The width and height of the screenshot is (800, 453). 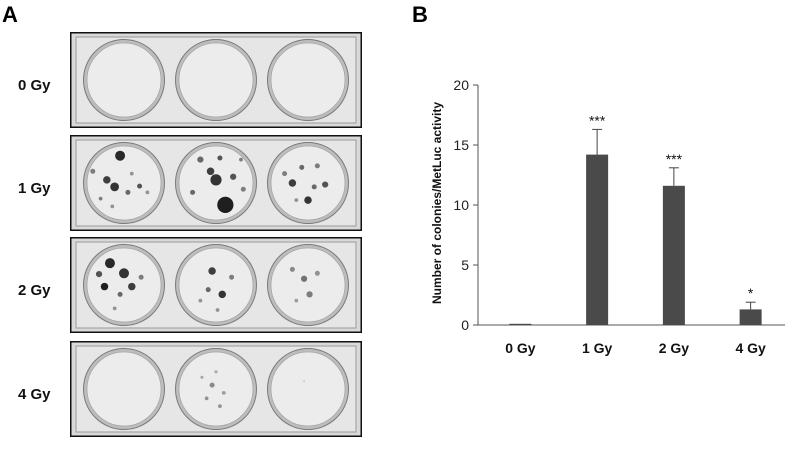 I want to click on y-tick-label: 10, so click(x=461, y=205).